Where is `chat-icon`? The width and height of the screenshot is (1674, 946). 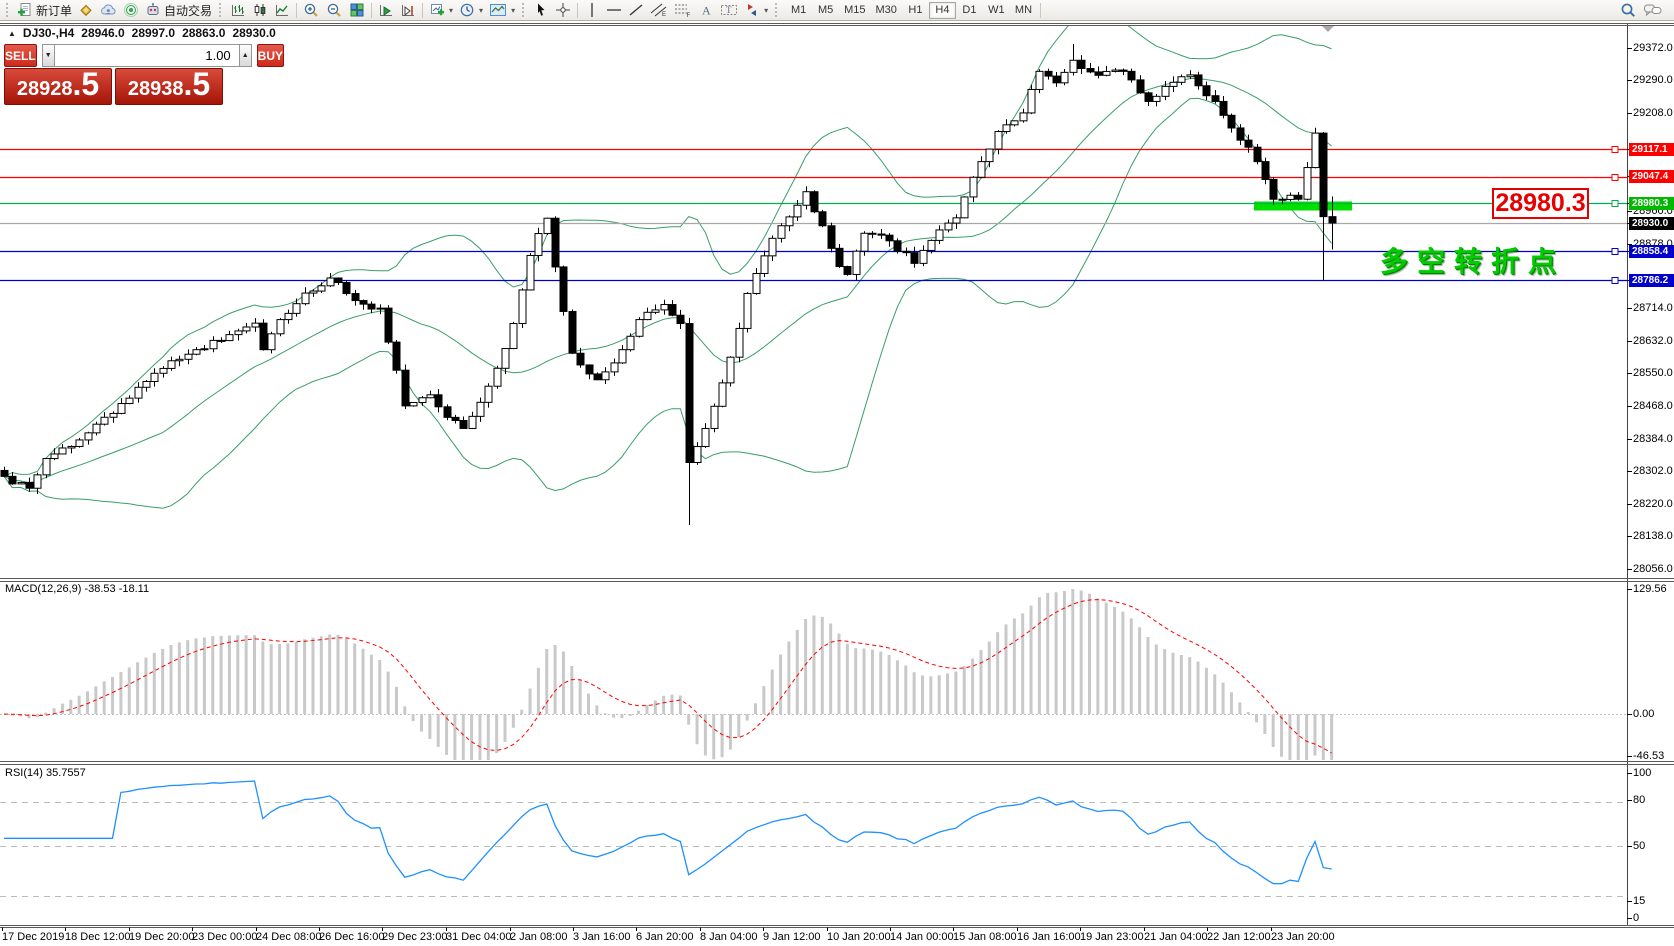
chat-icon is located at coordinates (1653, 10).